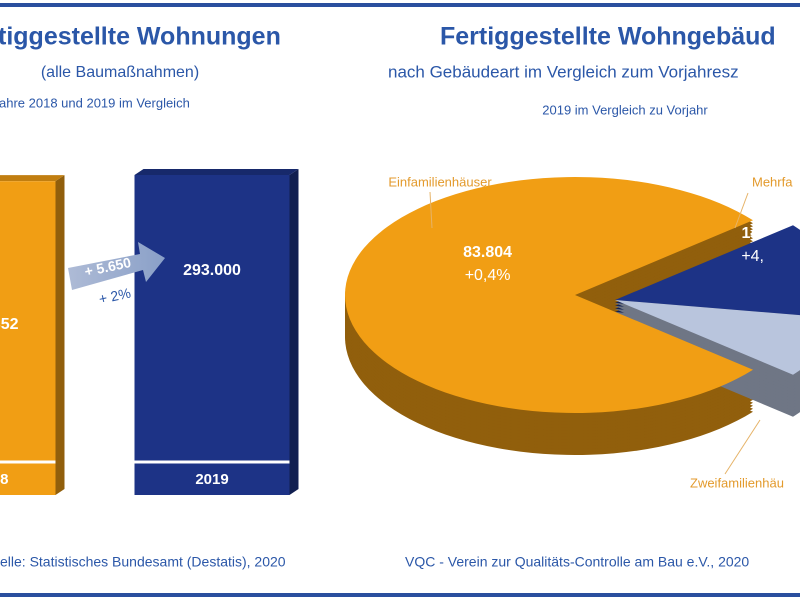 Image resolution: width=800 pixels, height=600 pixels. What do you see at coordinates (625, 109) in the screenshot?
I see `pie-note: 2019 im Vergleich zu Vorjahr` at bounding box center [625, 109].